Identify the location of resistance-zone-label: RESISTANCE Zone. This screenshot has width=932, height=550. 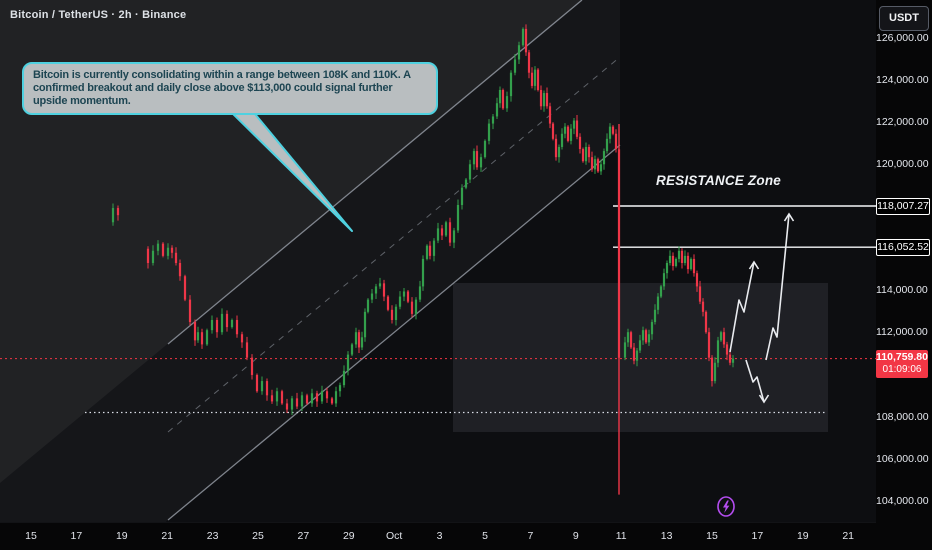
(719, 180).